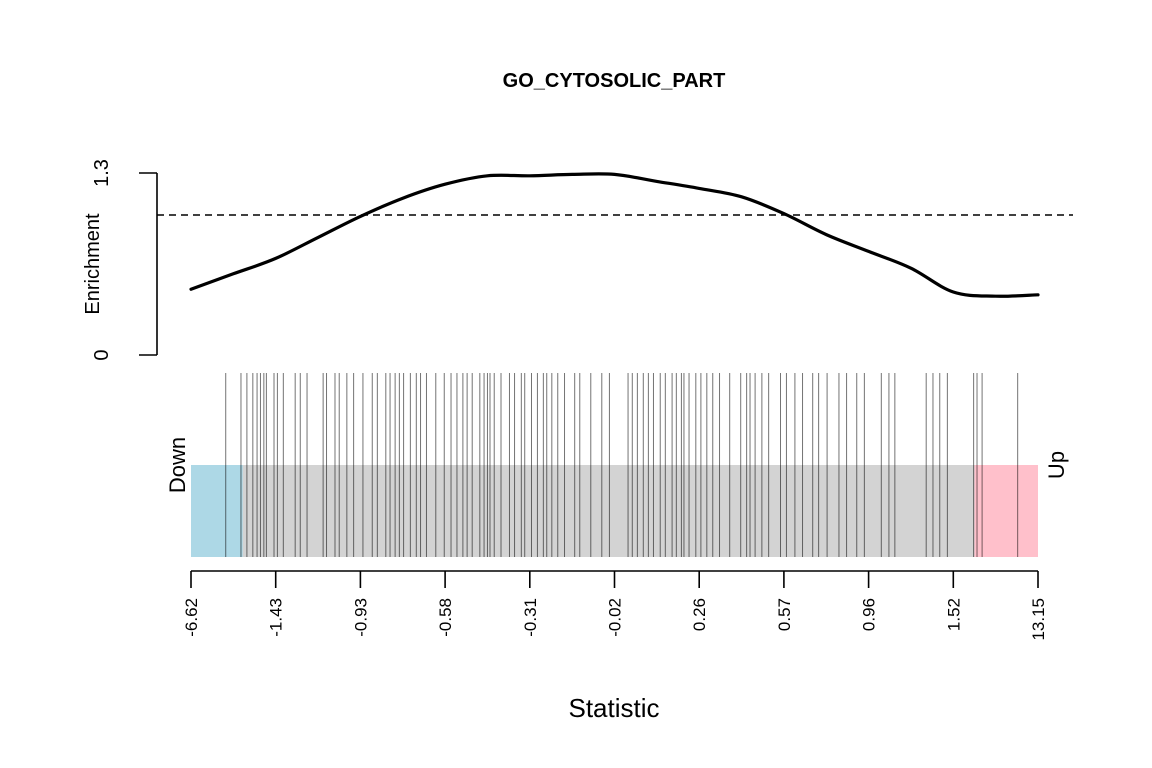  What do you see at coordinates (614, 511) in the screenshot?
I see `barcode-background` at bounding box center [614, 511].